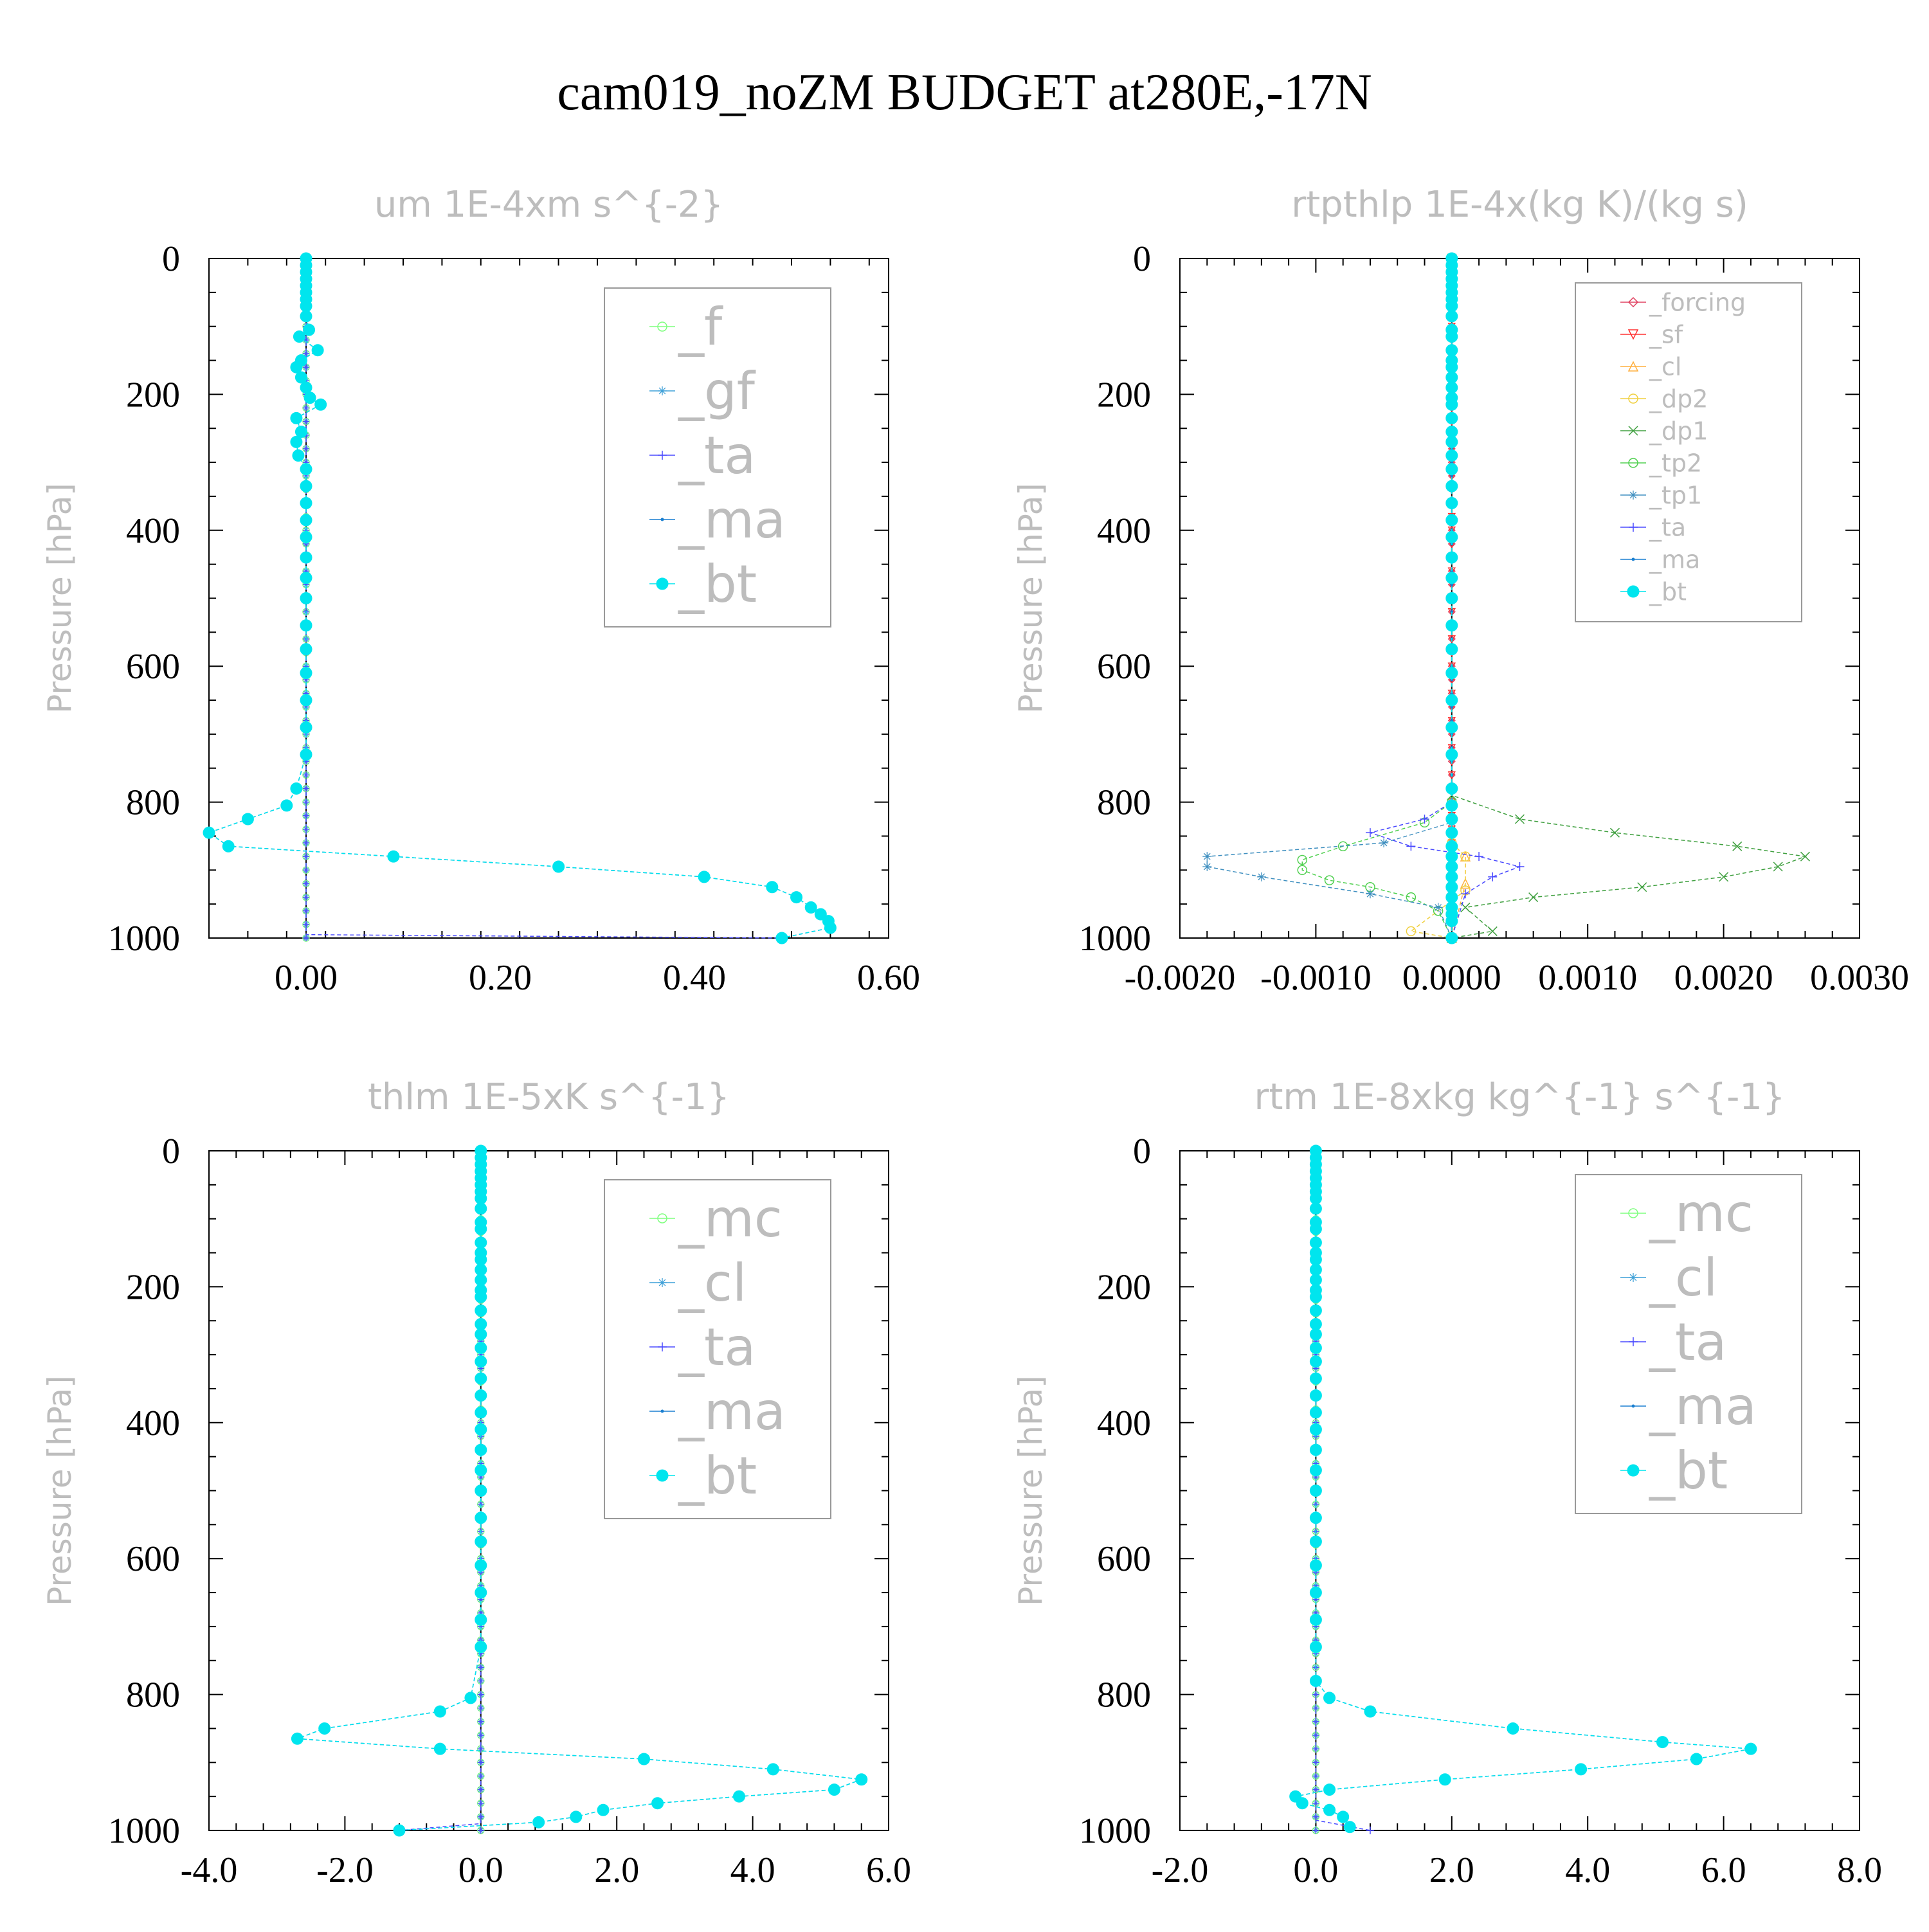 This screenshot has width=1929, height=1932. I want to click on legend-item: _ma, so click(1660, 559).